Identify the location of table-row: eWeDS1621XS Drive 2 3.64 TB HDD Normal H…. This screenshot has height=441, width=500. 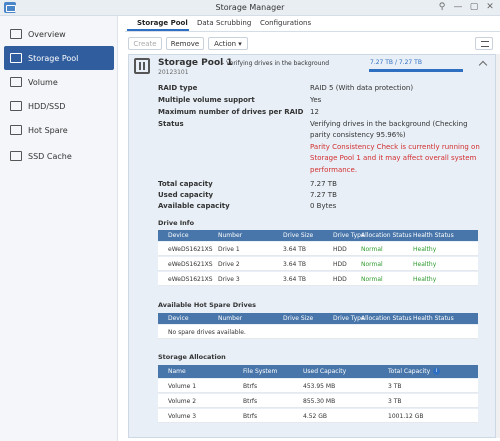
(318, 264).